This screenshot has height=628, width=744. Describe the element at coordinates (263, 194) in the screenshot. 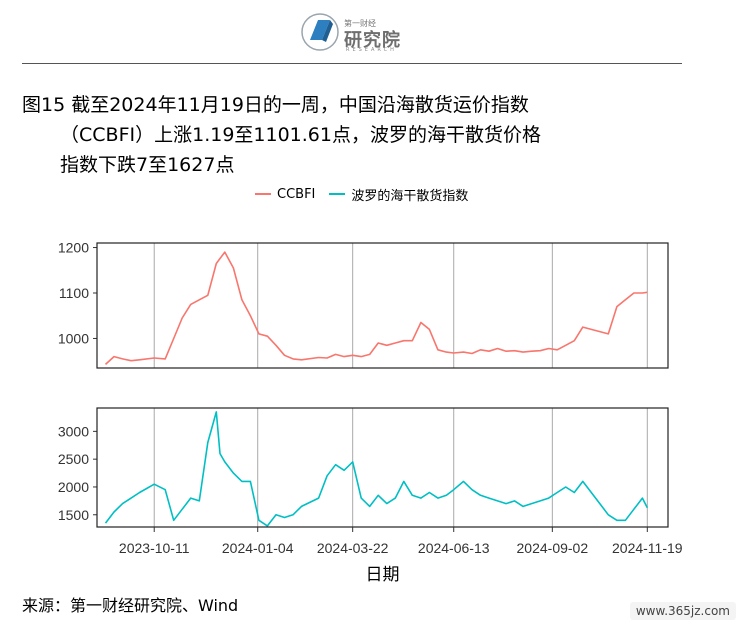

I see `legend-swatch-ccbfi` at that location.